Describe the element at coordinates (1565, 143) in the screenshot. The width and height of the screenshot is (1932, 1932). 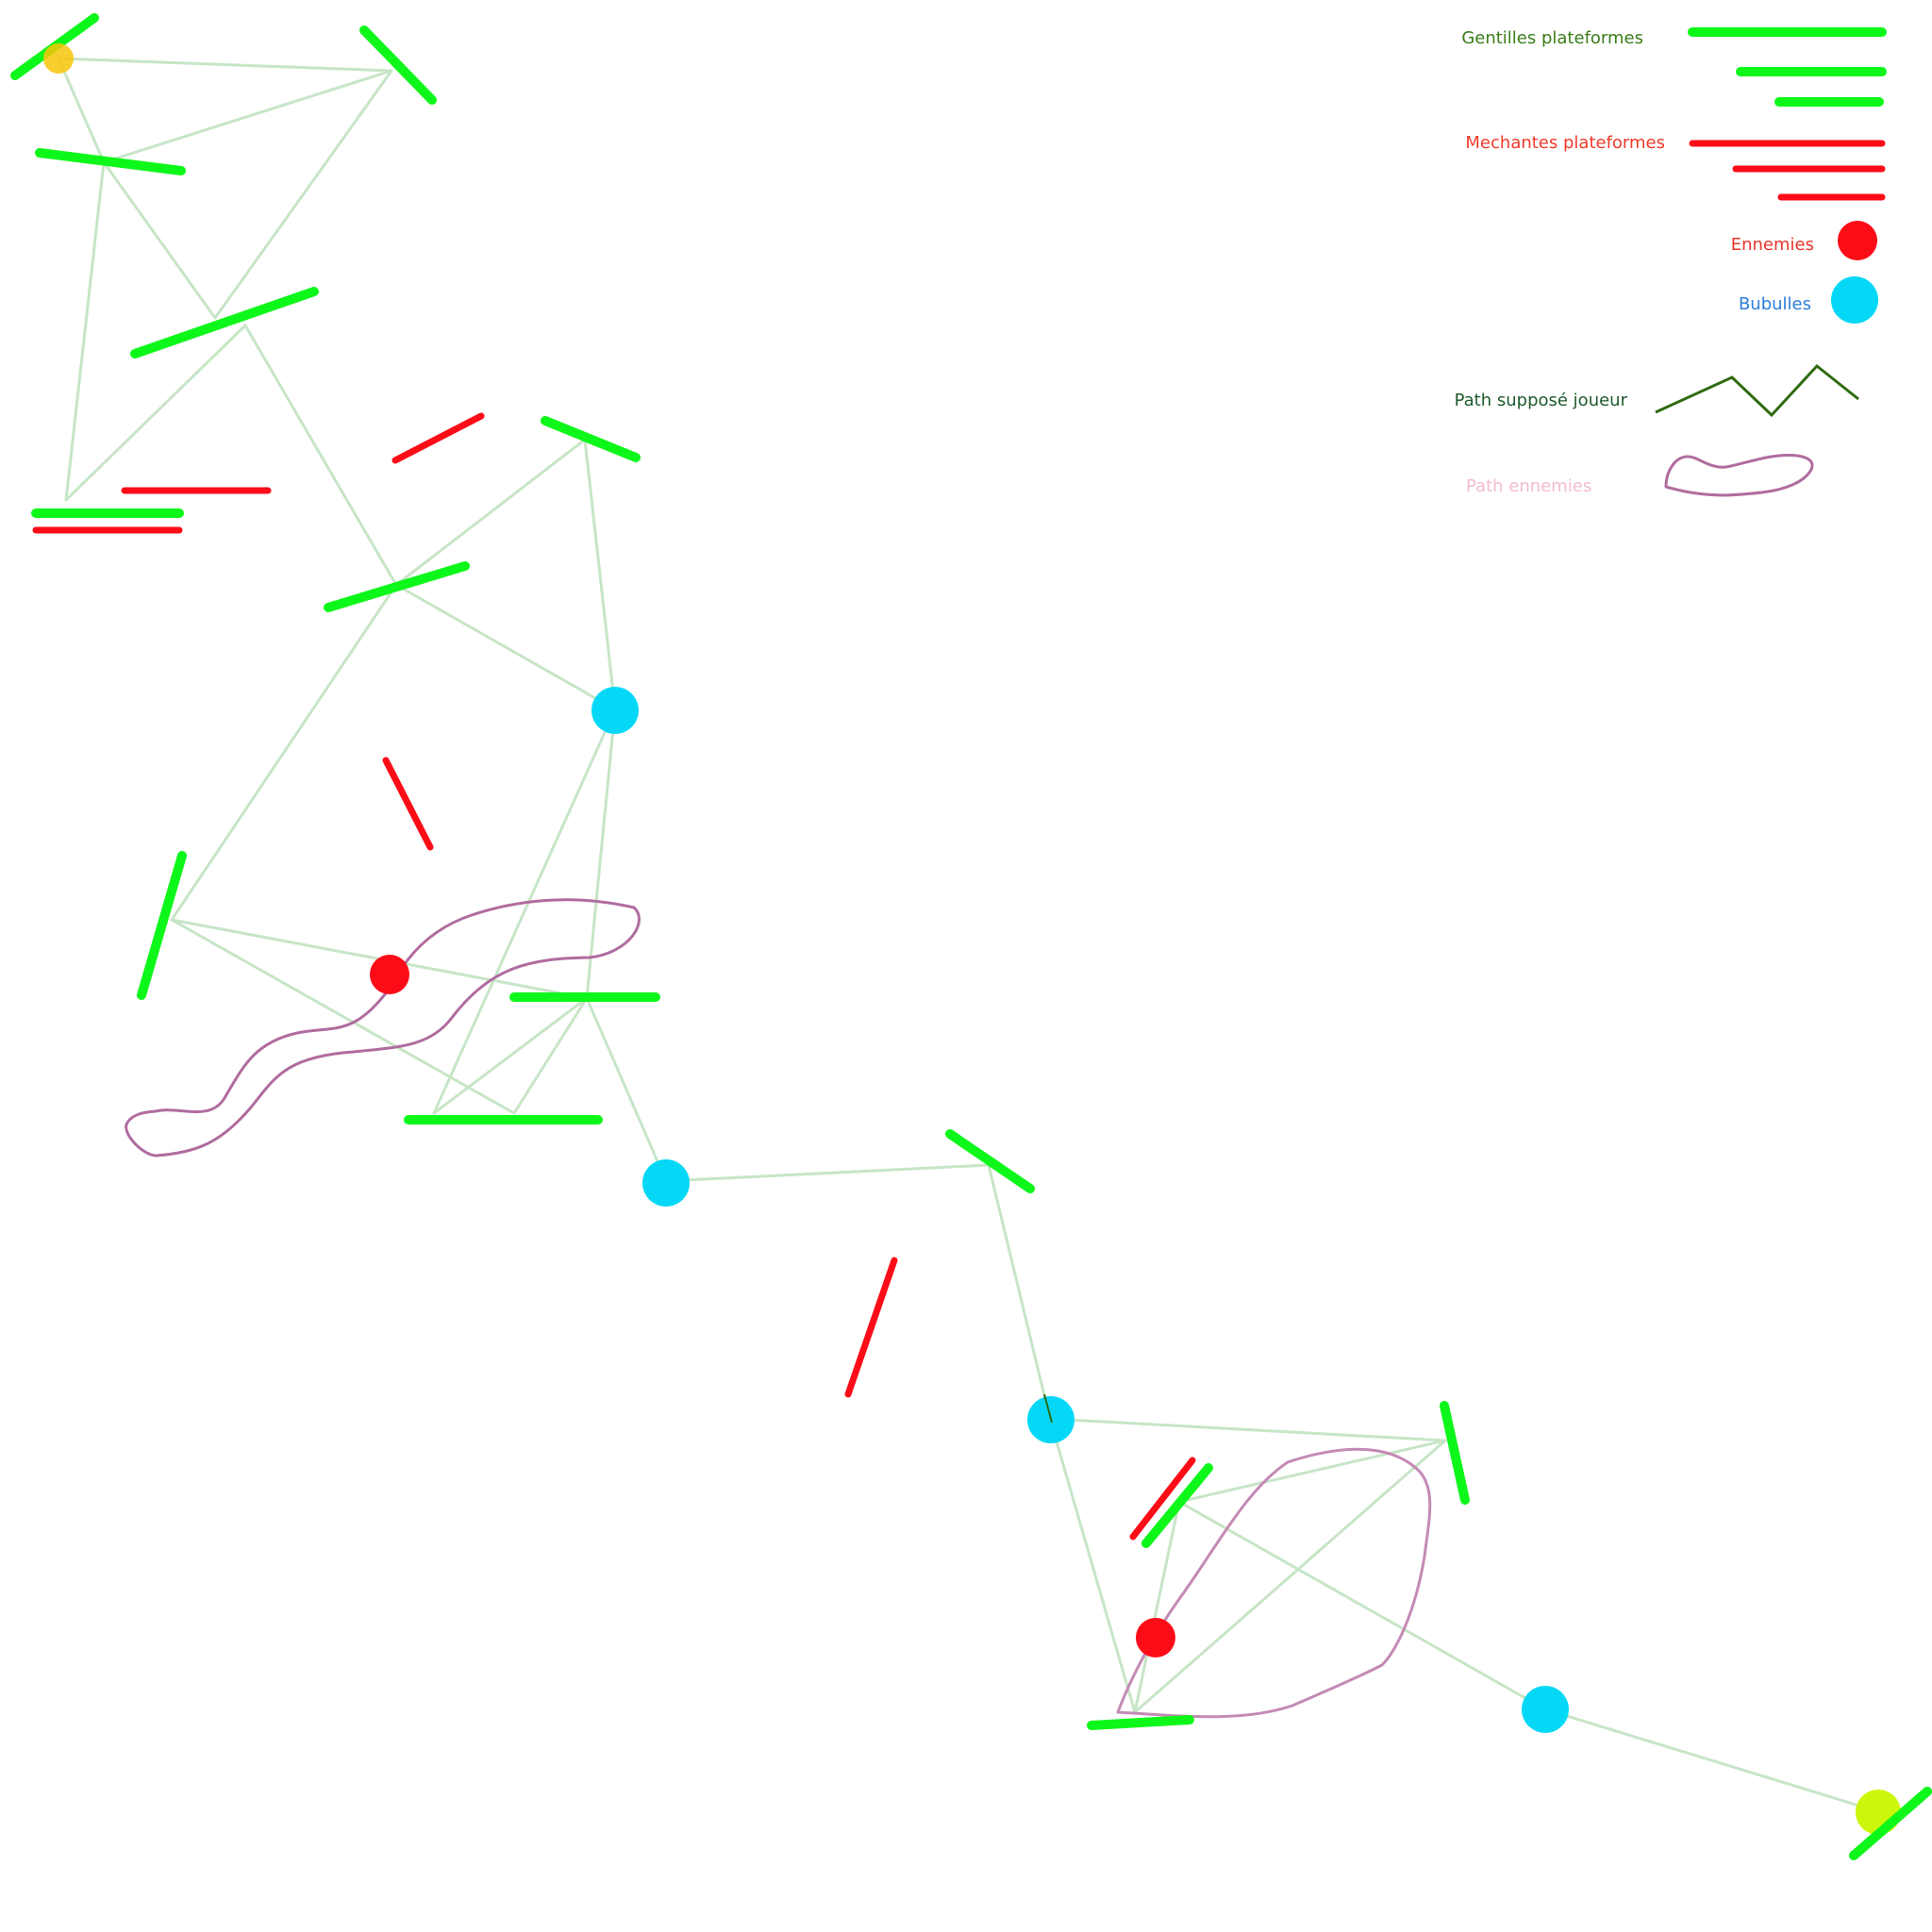
I see `legend-bad-platforms-label: Mechantes plateformes` at that location.